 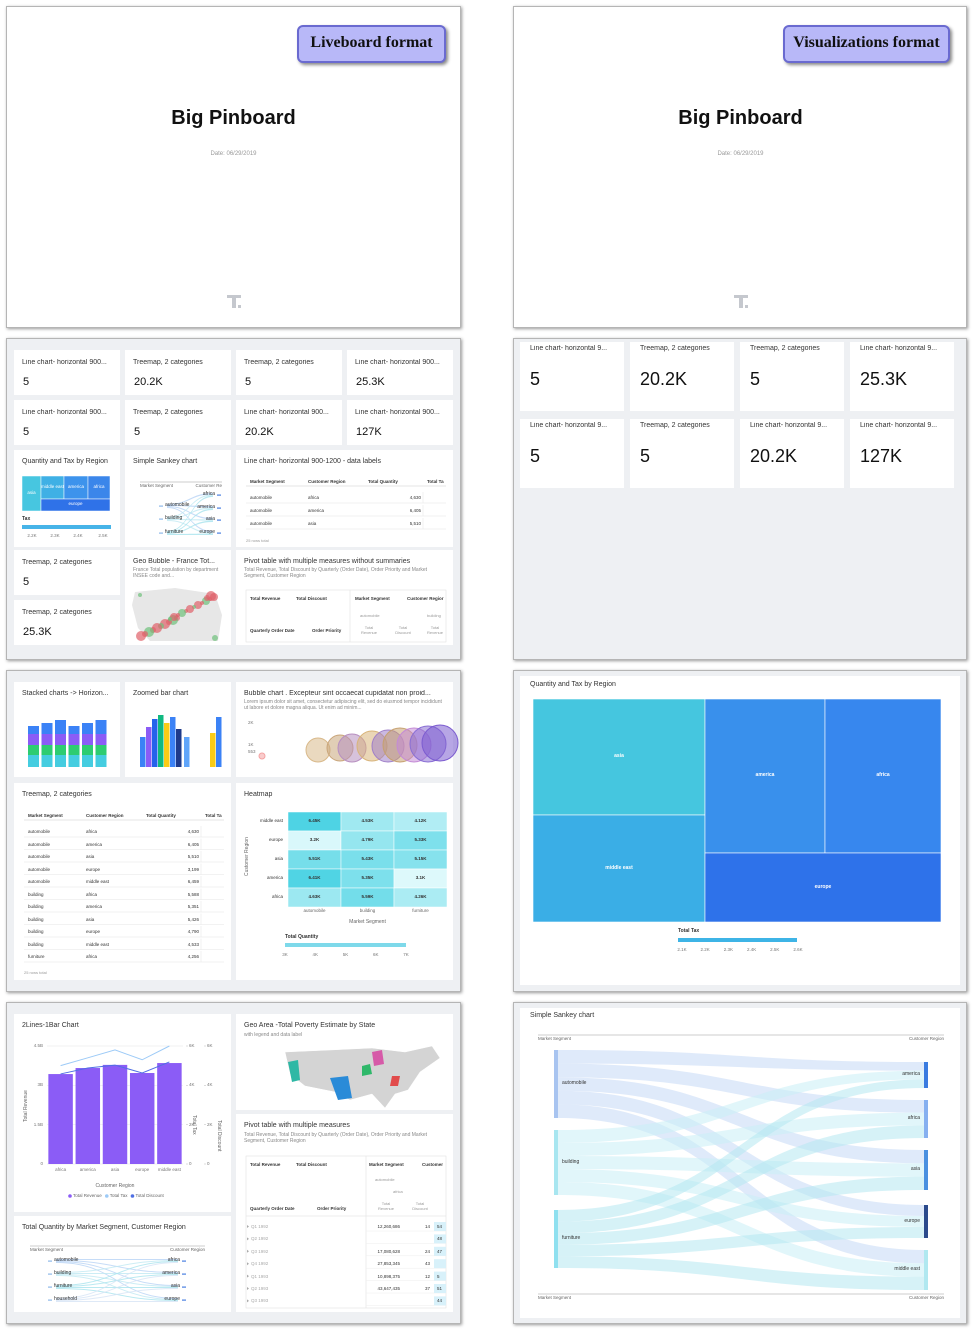 I want to click on pivot-header: Market Segment, so click(x=372, y=598).